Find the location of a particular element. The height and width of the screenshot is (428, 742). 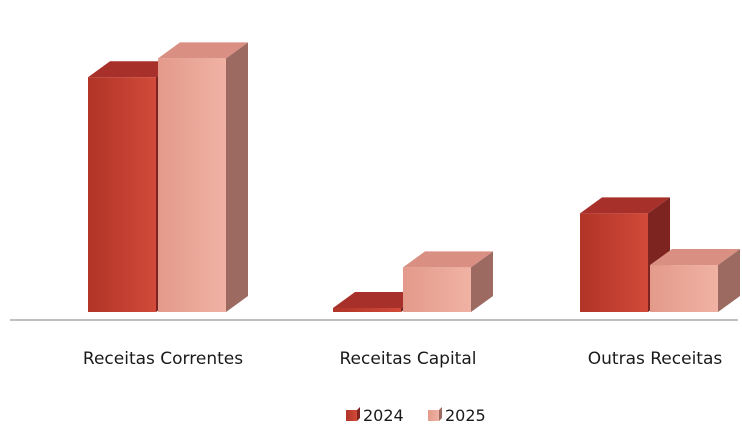

legend-swatch-2025 is located at coordinates (433, 415).